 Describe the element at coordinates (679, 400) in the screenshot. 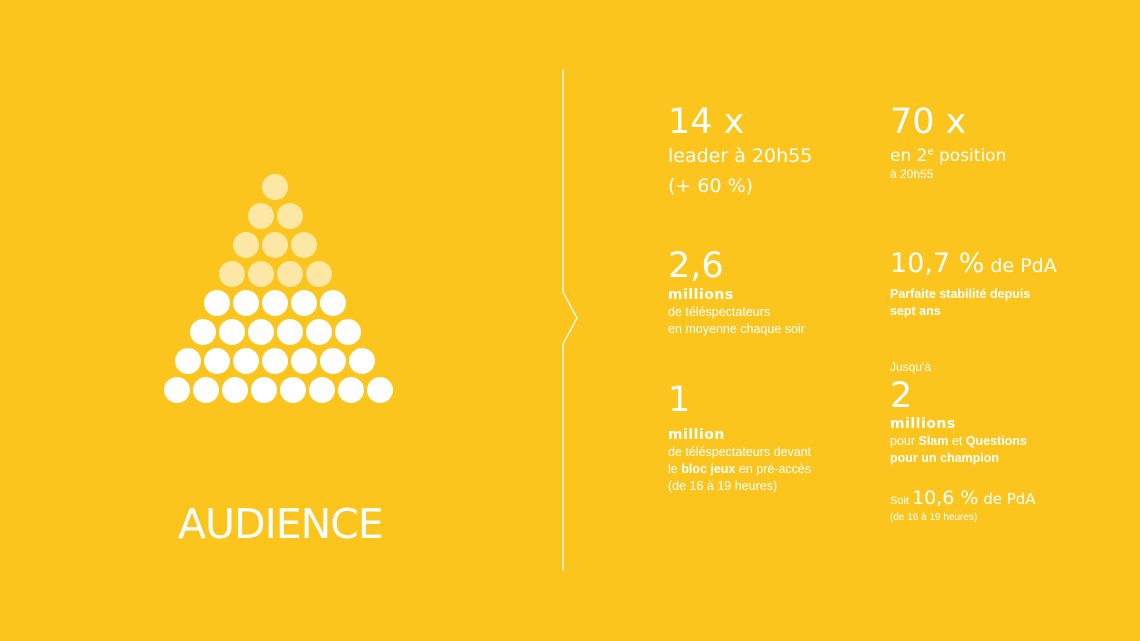

I see `stat-value: 1` at that location.